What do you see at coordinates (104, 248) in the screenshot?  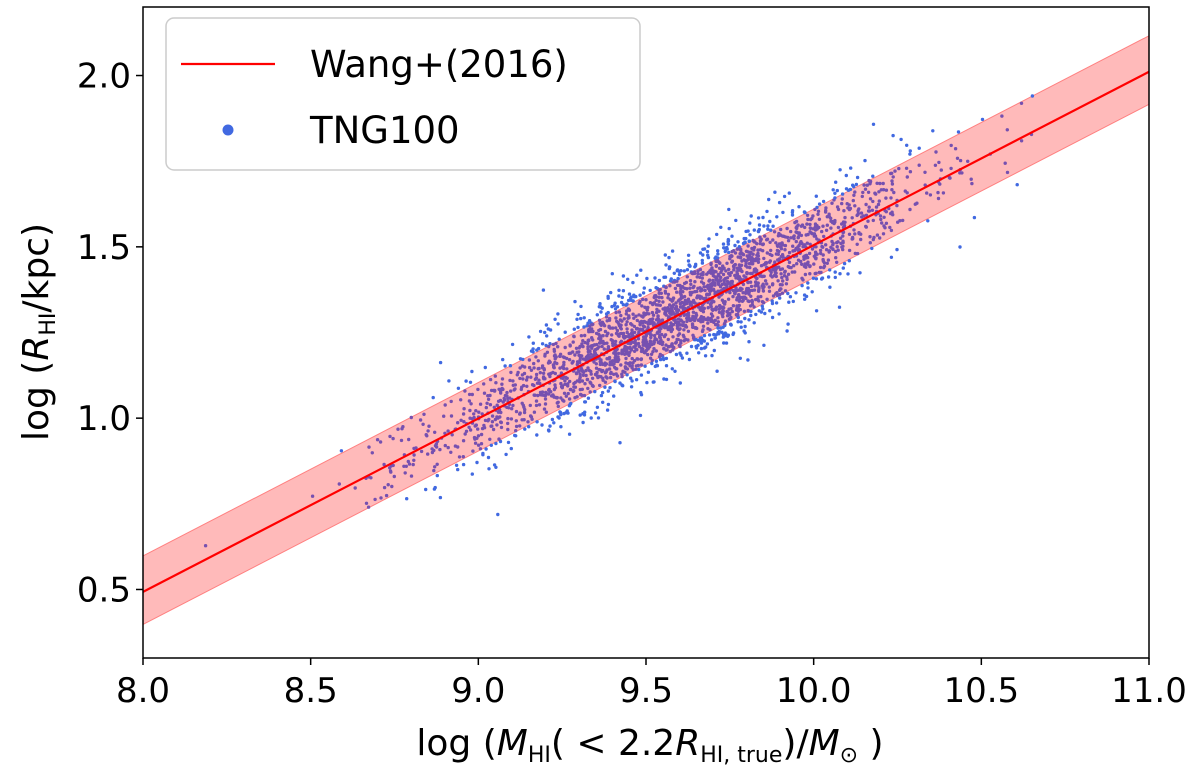 I see `y-tick-label: 1.5` at bounding box center [104, 248].